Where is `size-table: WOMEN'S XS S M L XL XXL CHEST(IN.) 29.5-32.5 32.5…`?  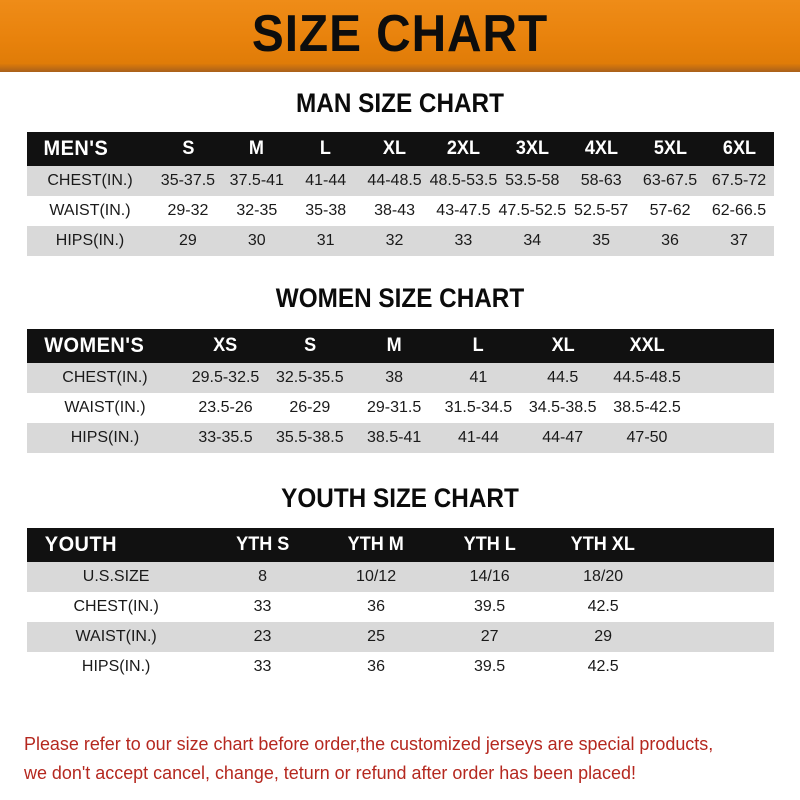
size-table: WOMEN'S XS S M L XL XXL CHEST(IN.) 29.5-32.5 32.5… is located at coordinates (400, 391).